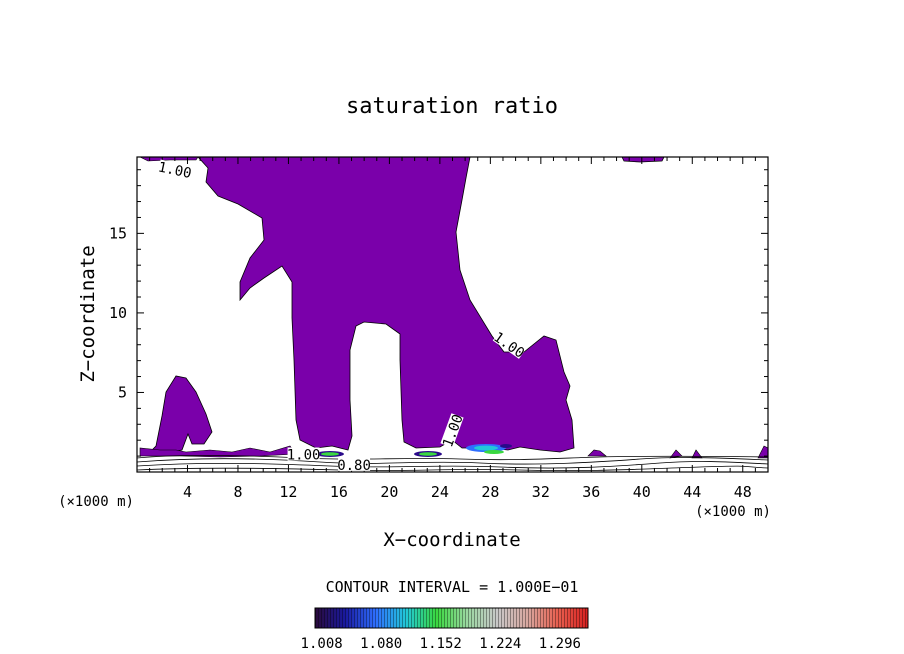  I want to click on saturation-region-left, so click(181, 414).